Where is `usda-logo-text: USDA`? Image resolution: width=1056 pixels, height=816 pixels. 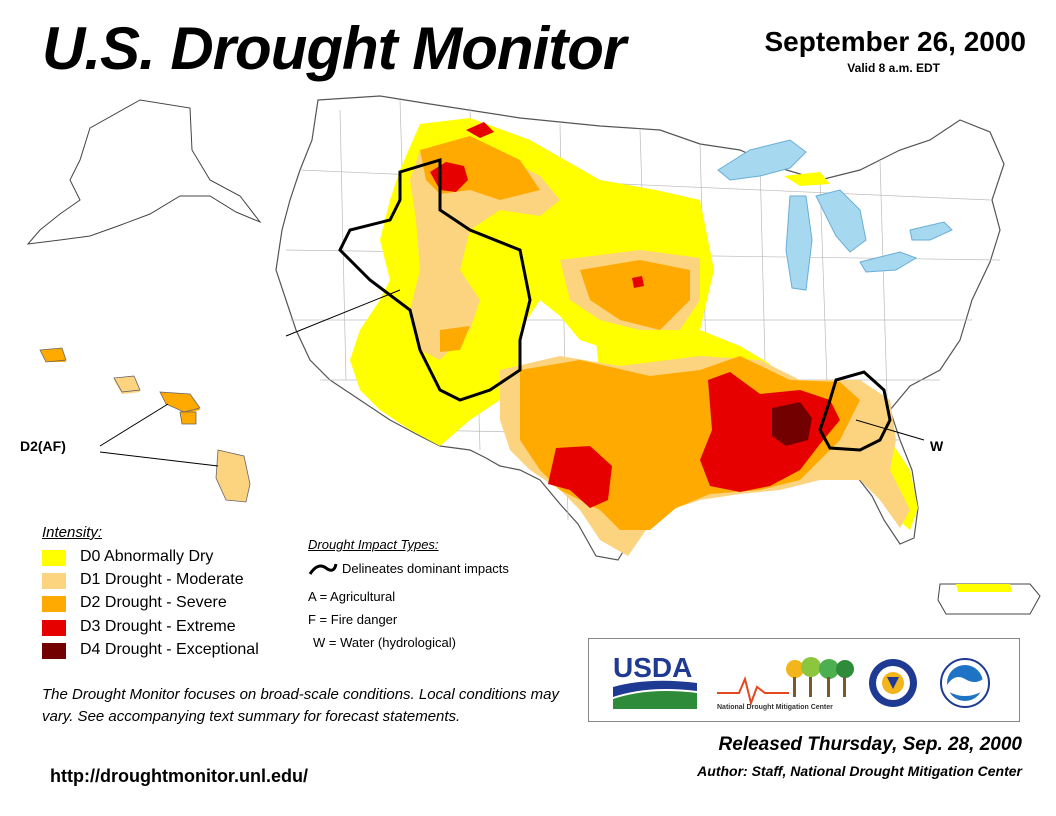 usda-logo-text: USDA is located at coordinates (652, 667).